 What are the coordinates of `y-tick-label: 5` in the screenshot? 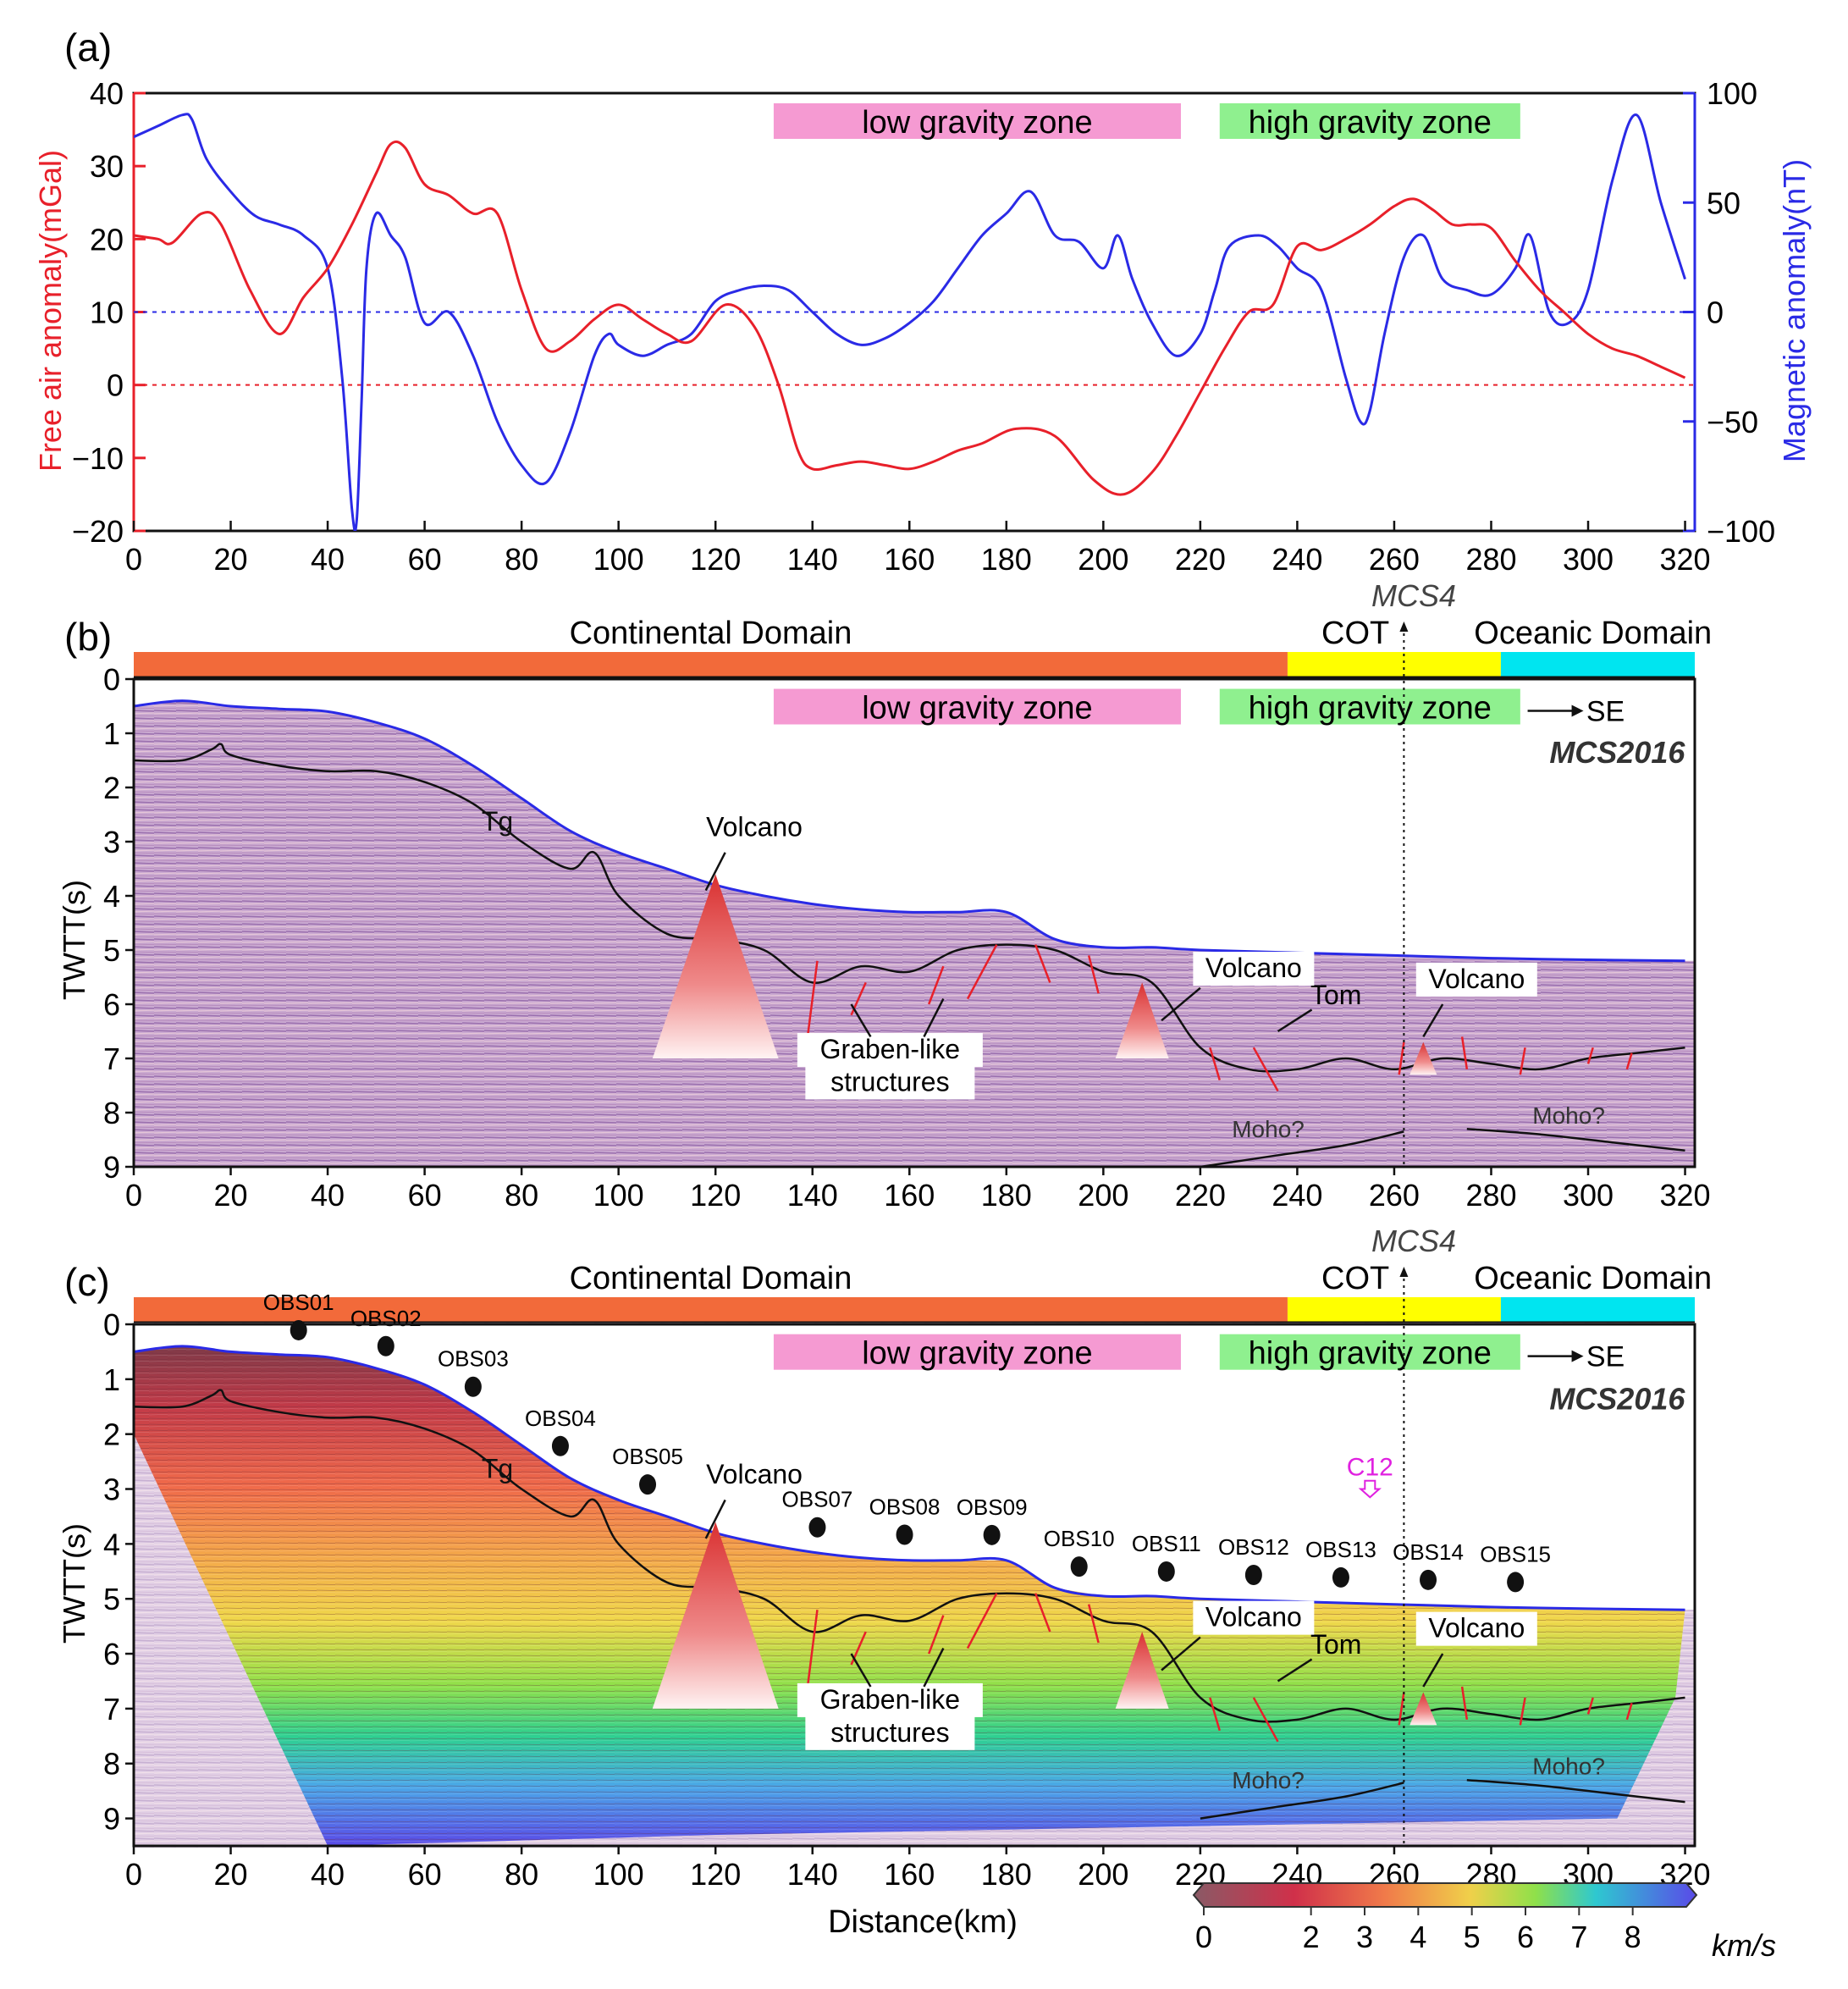 It's located at (112, 950).